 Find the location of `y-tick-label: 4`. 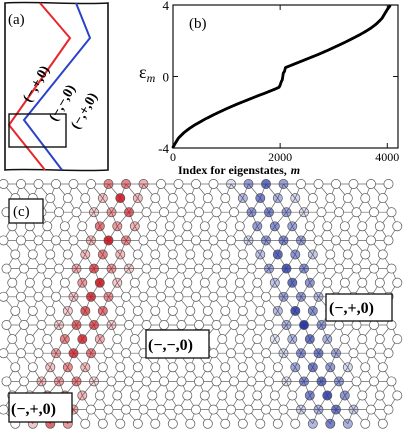

y-tick-label: 4 is located at coordinates (166, 6).